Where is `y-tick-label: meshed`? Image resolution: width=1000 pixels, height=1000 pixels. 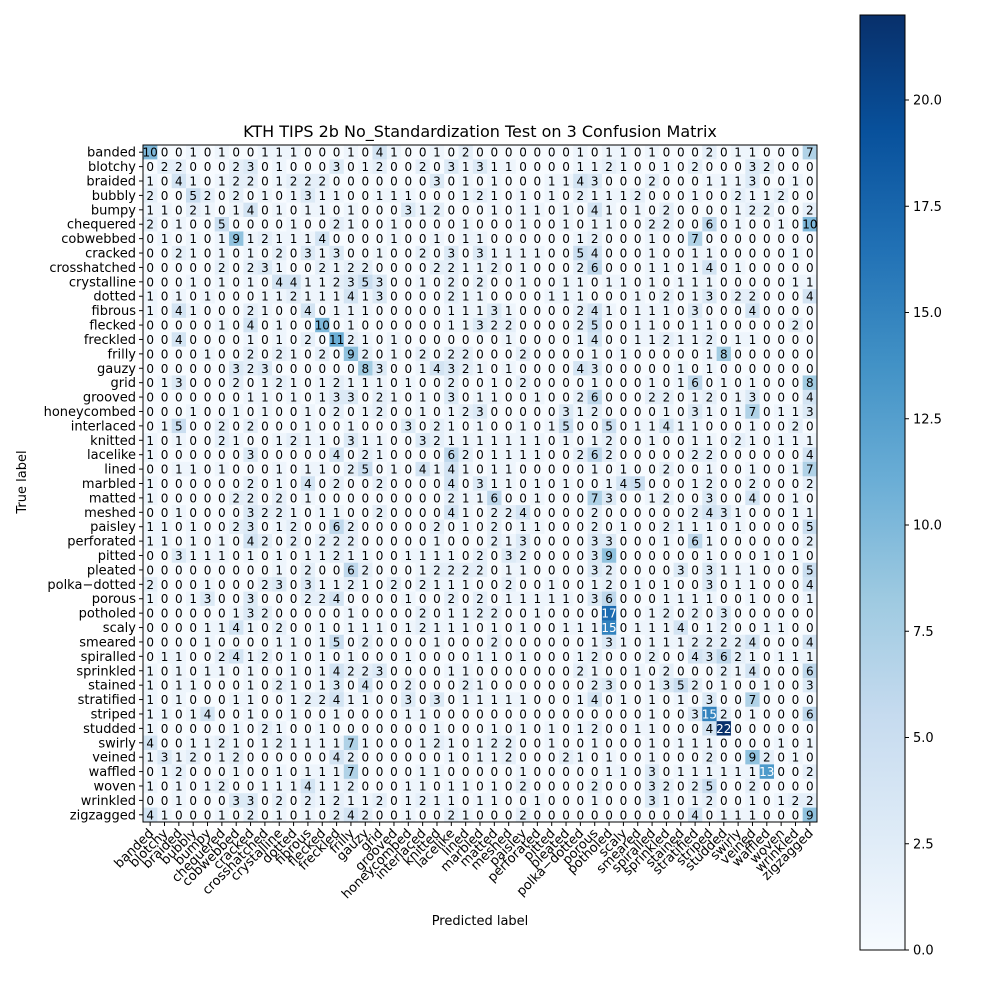 y-tick-label: meshed is located at coordinates (110, 513).